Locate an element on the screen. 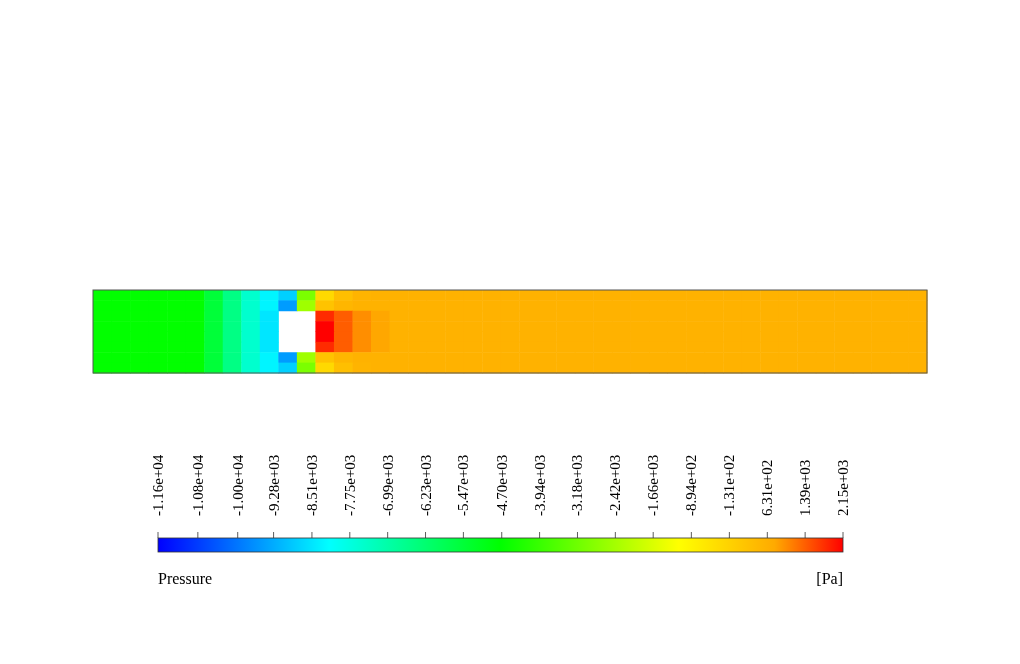 This screenshot has width=1020, height=664. color-bar-label: 1.39e+03 is located at coordinates (805, 487).